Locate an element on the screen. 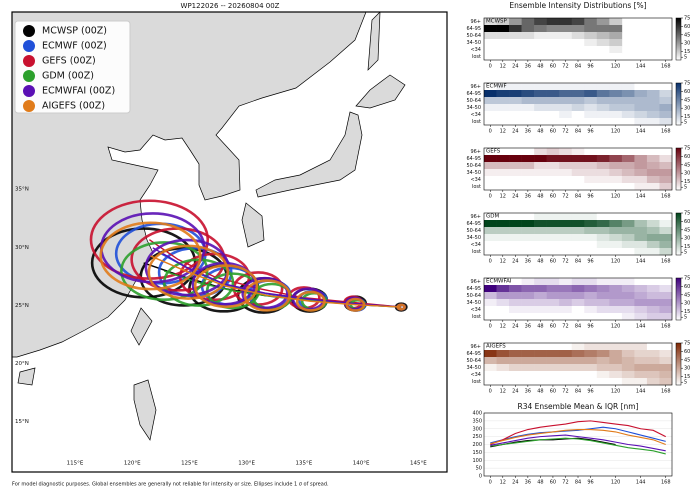  colorbar-label: 5 is located at coordinates (685, 318).